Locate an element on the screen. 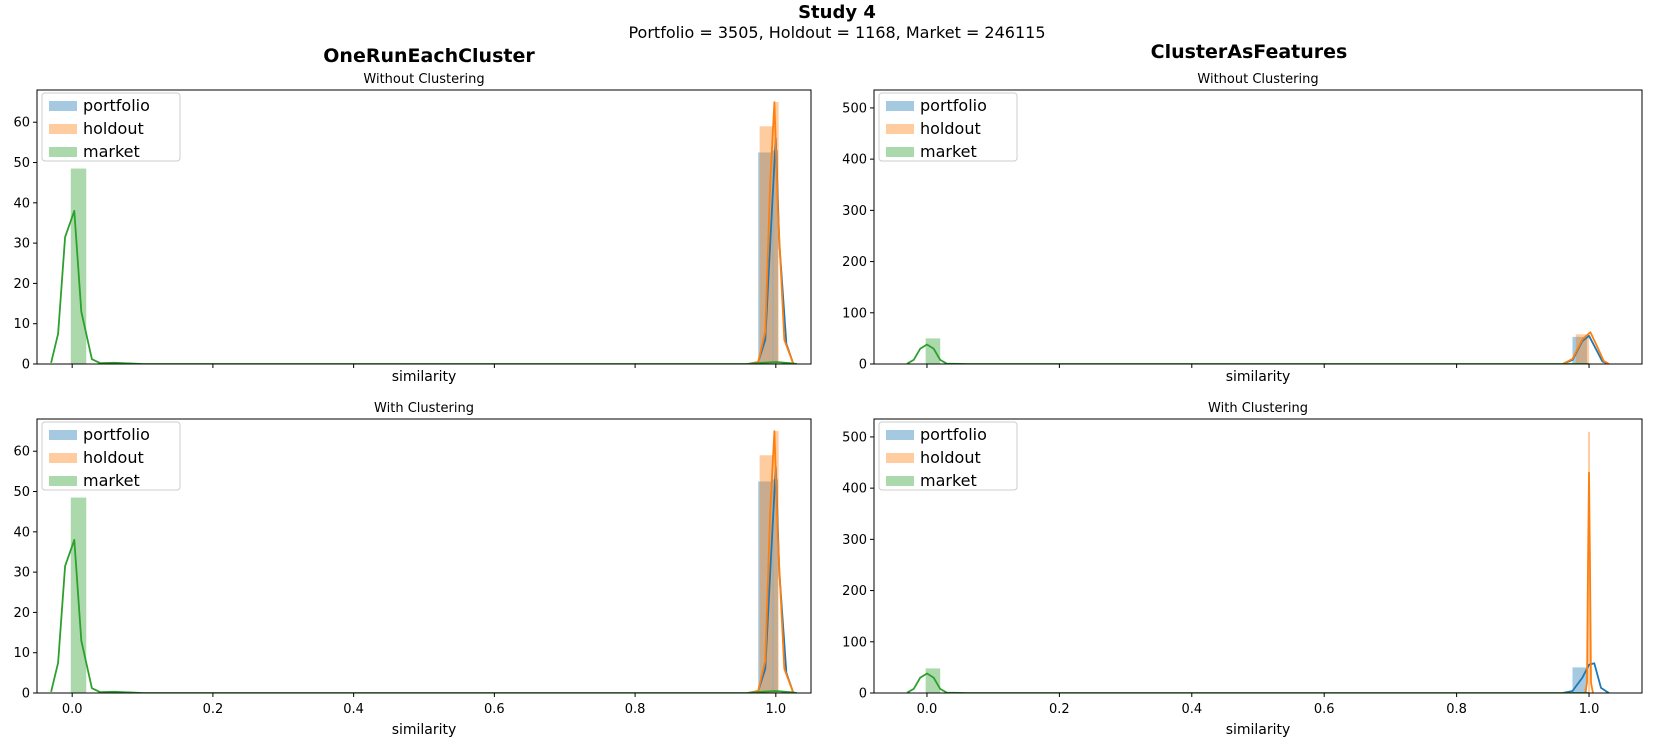 Image resolution: width=1653 pixels, height=747 pixels. left-bottom-ytick-label: 50 is located at coordinates (21, 492).